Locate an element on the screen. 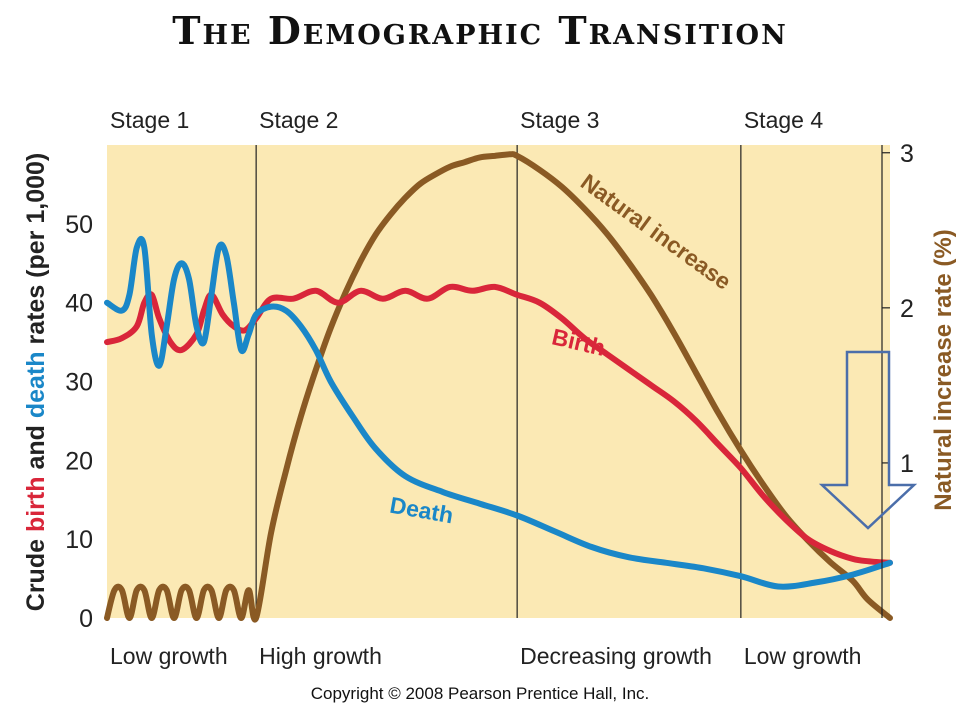  y-tick-label: 20 is located at coordinates (79, 461).